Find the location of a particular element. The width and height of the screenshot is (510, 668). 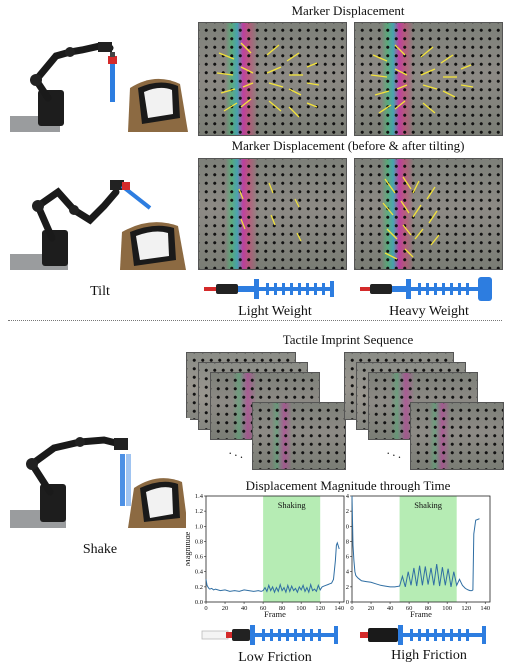

tactile-image-before-after-heavy is located at coordinates (428, 214).